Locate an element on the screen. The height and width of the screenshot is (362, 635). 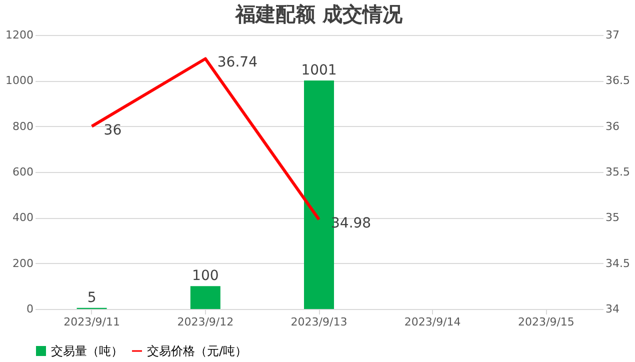
y-tick-label: 600 is located at coordinates (23, 172).